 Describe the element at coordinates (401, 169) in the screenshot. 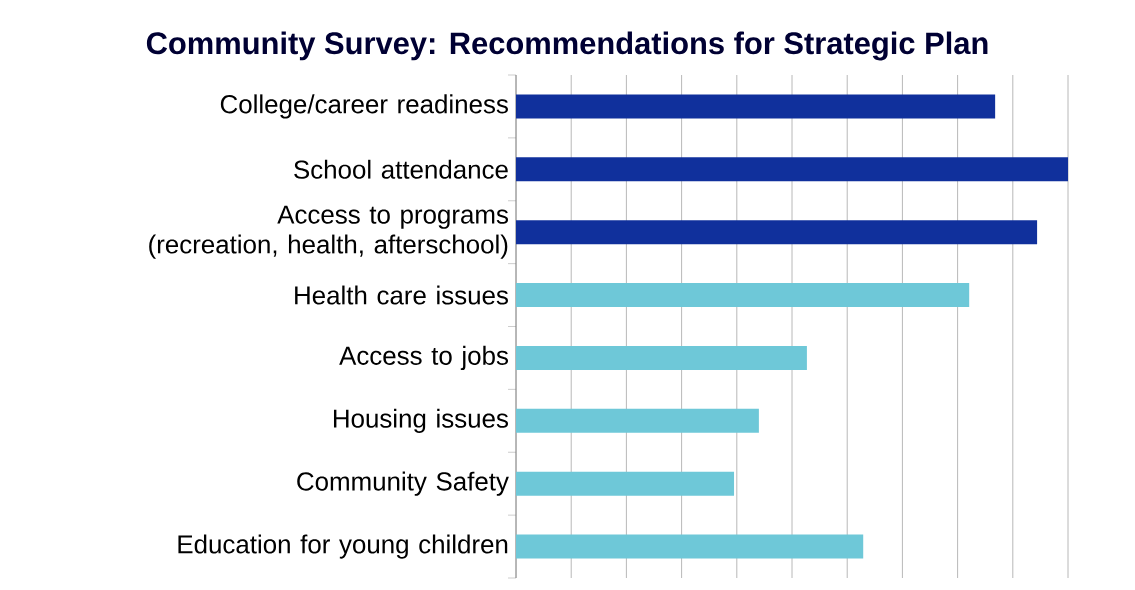

I see `y-tick-label: School attendance` at that location.